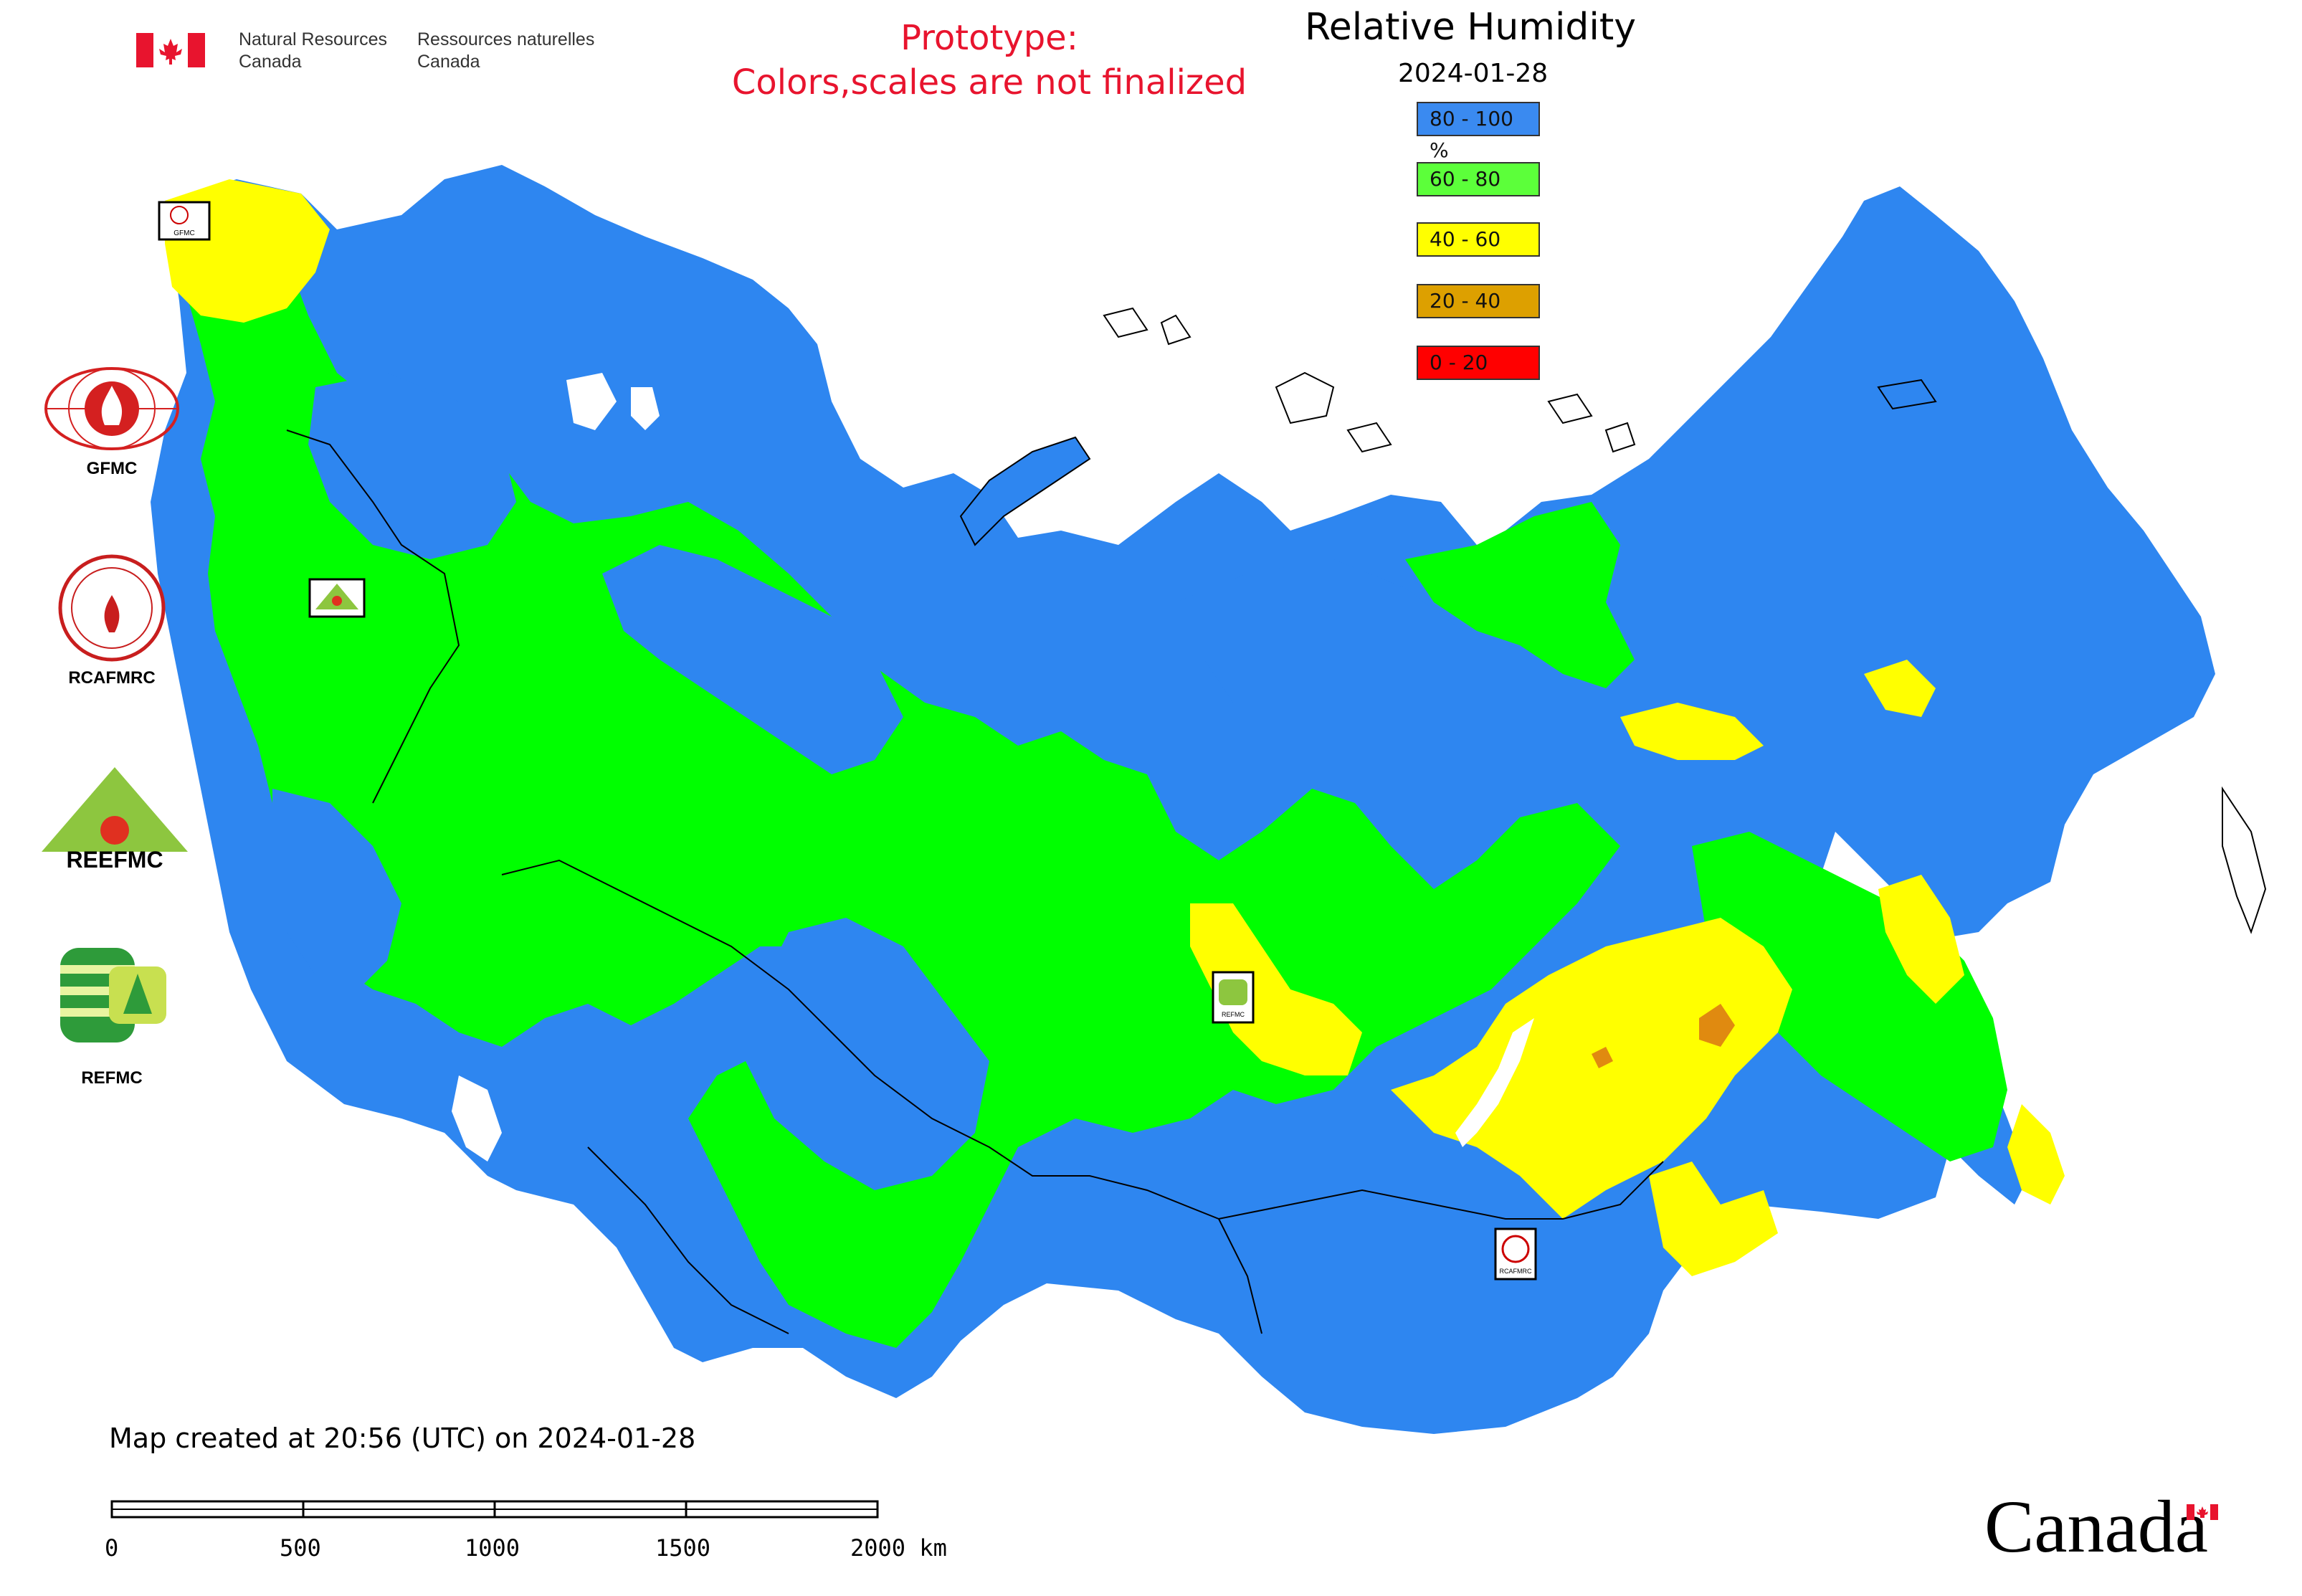 This screenshot has height=1596, width=2302. Describe the element at coordinates (112, 468) in the screenshot. I see `gfmc-label: GFMC` at that location.